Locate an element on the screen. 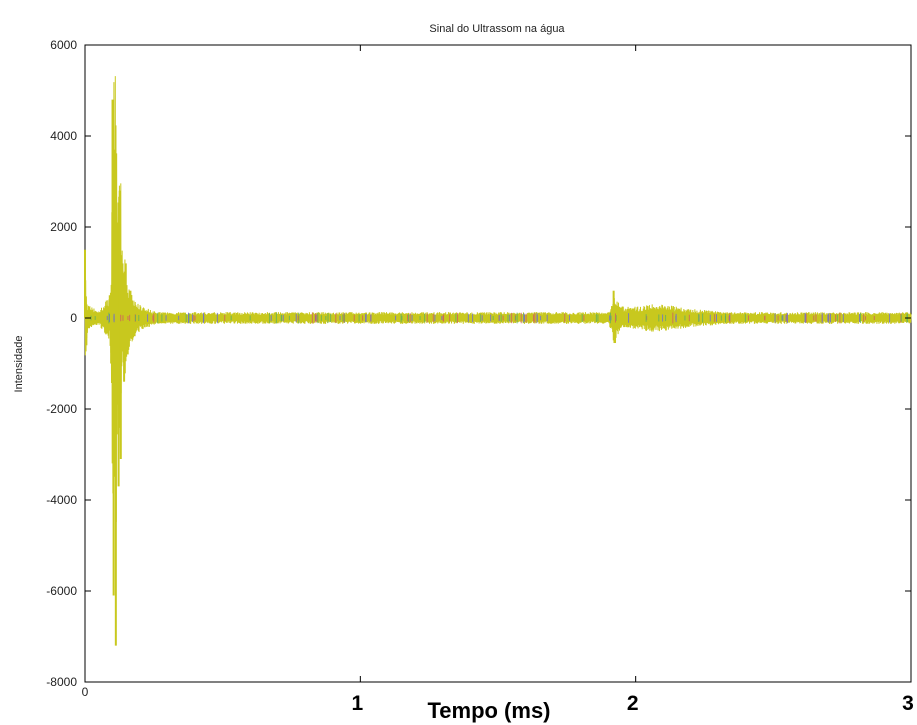 This screenshot has width=917, height=725. y-tick-label: 6000 is located at coordinates (63, 45).